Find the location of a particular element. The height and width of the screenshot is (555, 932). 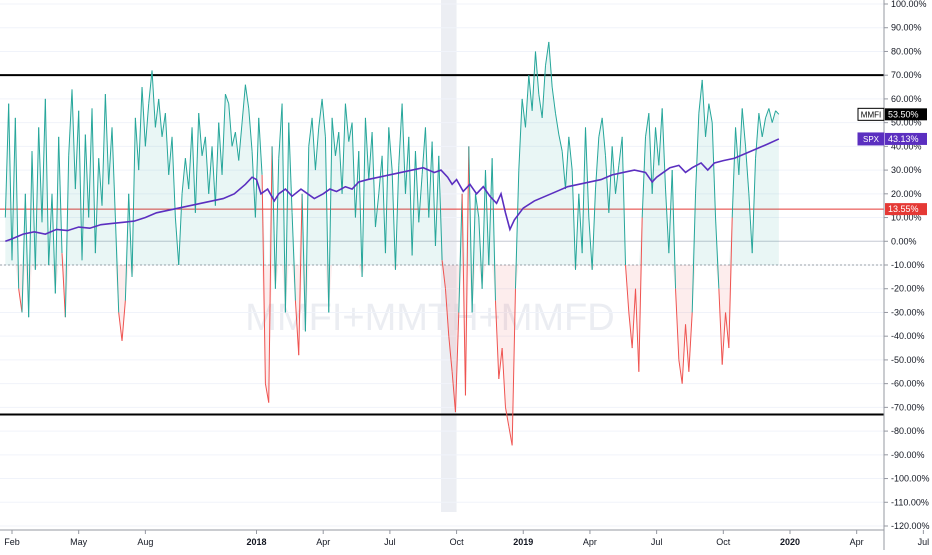

y-tick-label: -30.00% is located at coordinates (908, 312).